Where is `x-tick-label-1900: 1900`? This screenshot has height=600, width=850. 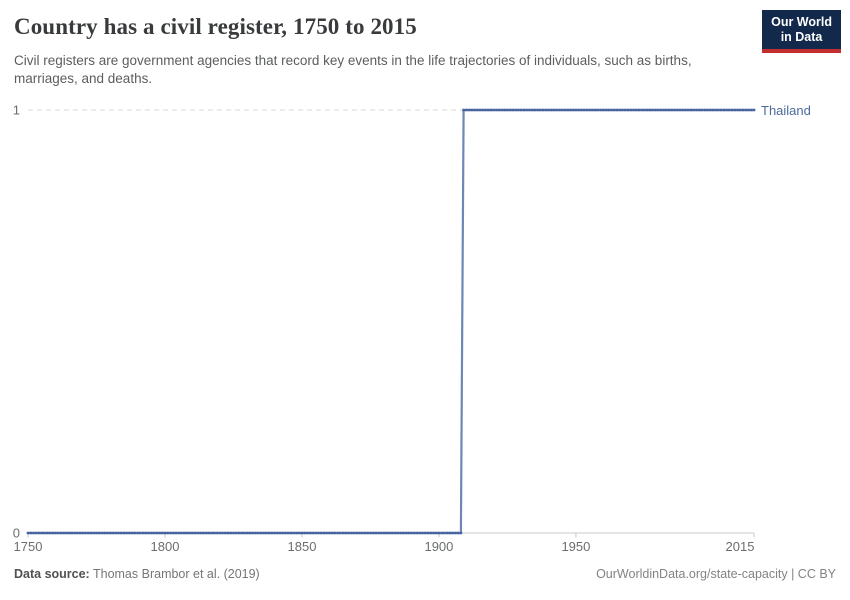
x-tick-label-1900: 1900 is located at coordinates (438, 546).